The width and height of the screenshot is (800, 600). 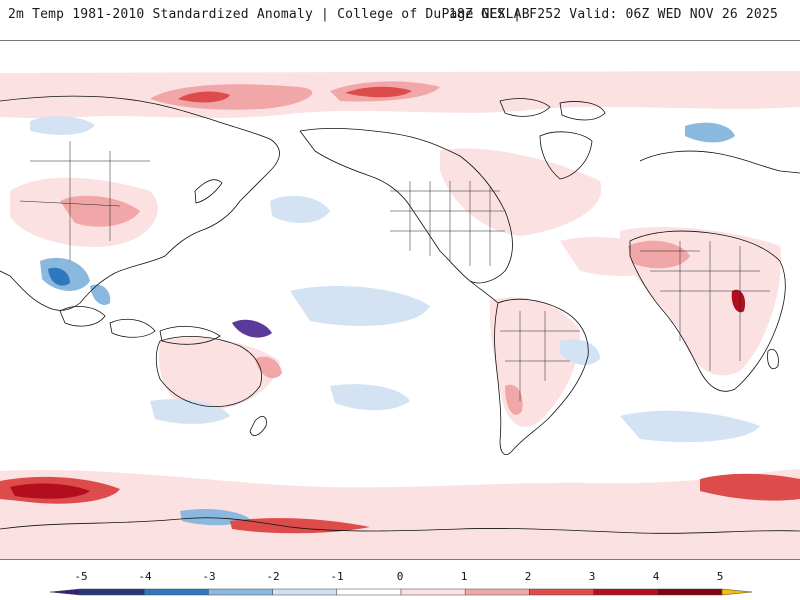 What do you see at coordinates (300, 209) in the screenshot?
I see `north-pacific-cold-patch` at bounding box center [300, 209].